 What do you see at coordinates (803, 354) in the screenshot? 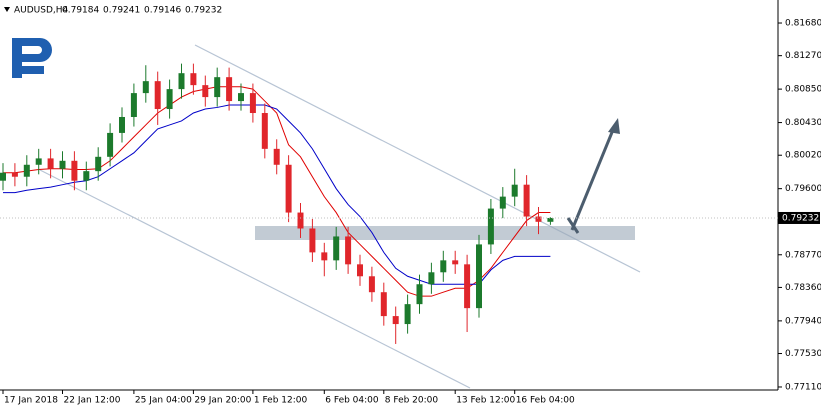
I see `y-tick-label: 0.77530` at bounding box center [803, 354].